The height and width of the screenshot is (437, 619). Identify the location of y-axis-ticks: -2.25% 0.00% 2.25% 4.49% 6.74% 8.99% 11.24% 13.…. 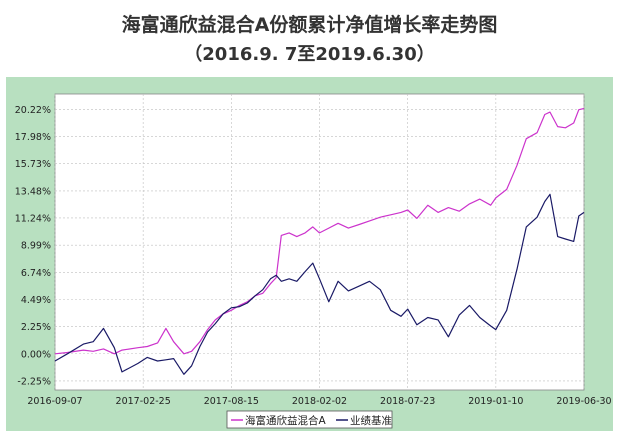
(33, 246).